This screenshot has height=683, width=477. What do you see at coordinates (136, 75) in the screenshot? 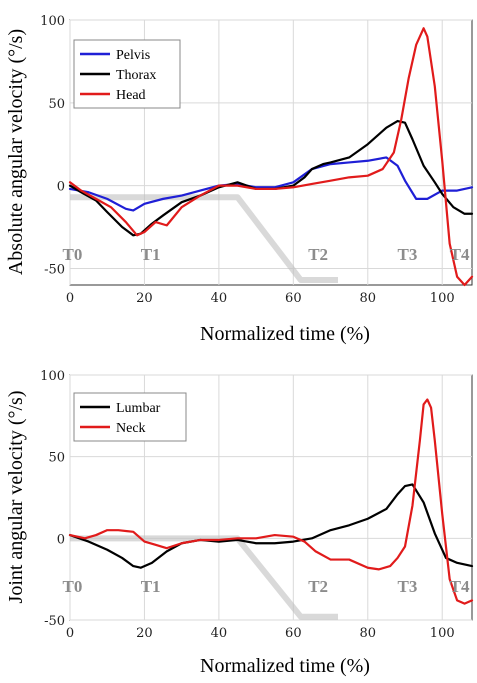
I see `top-legend-label-thorax: Thorax` at bounding box center [136, 75].